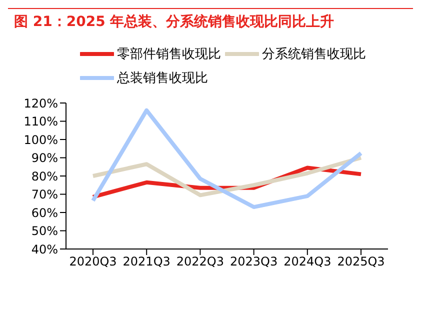 The height and width of the screenshot is (321, 421). Describe the element at coordinates (254, 261) in the screenshot. I see `x-tick-label: 2023Q3` at that location.